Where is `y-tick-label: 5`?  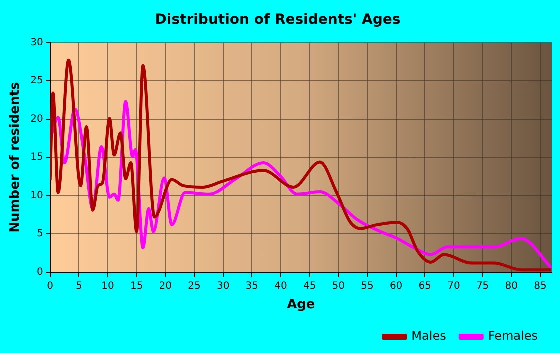
y-tick-label: 5 is located at coordinates (40, 234).